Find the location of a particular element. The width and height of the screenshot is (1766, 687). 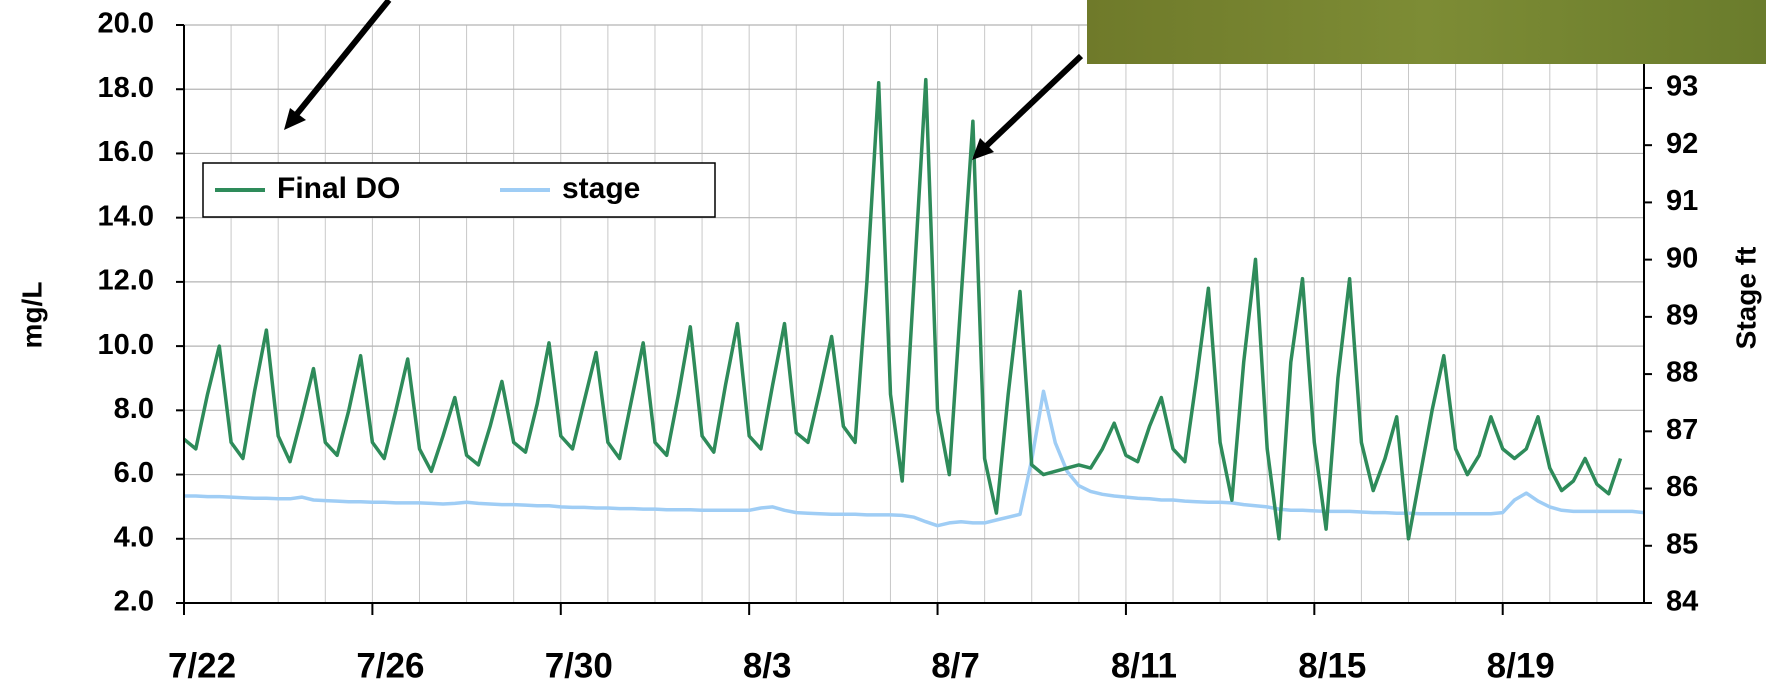

y2-tick-label: 89 is located at coordinates (1682, 316).